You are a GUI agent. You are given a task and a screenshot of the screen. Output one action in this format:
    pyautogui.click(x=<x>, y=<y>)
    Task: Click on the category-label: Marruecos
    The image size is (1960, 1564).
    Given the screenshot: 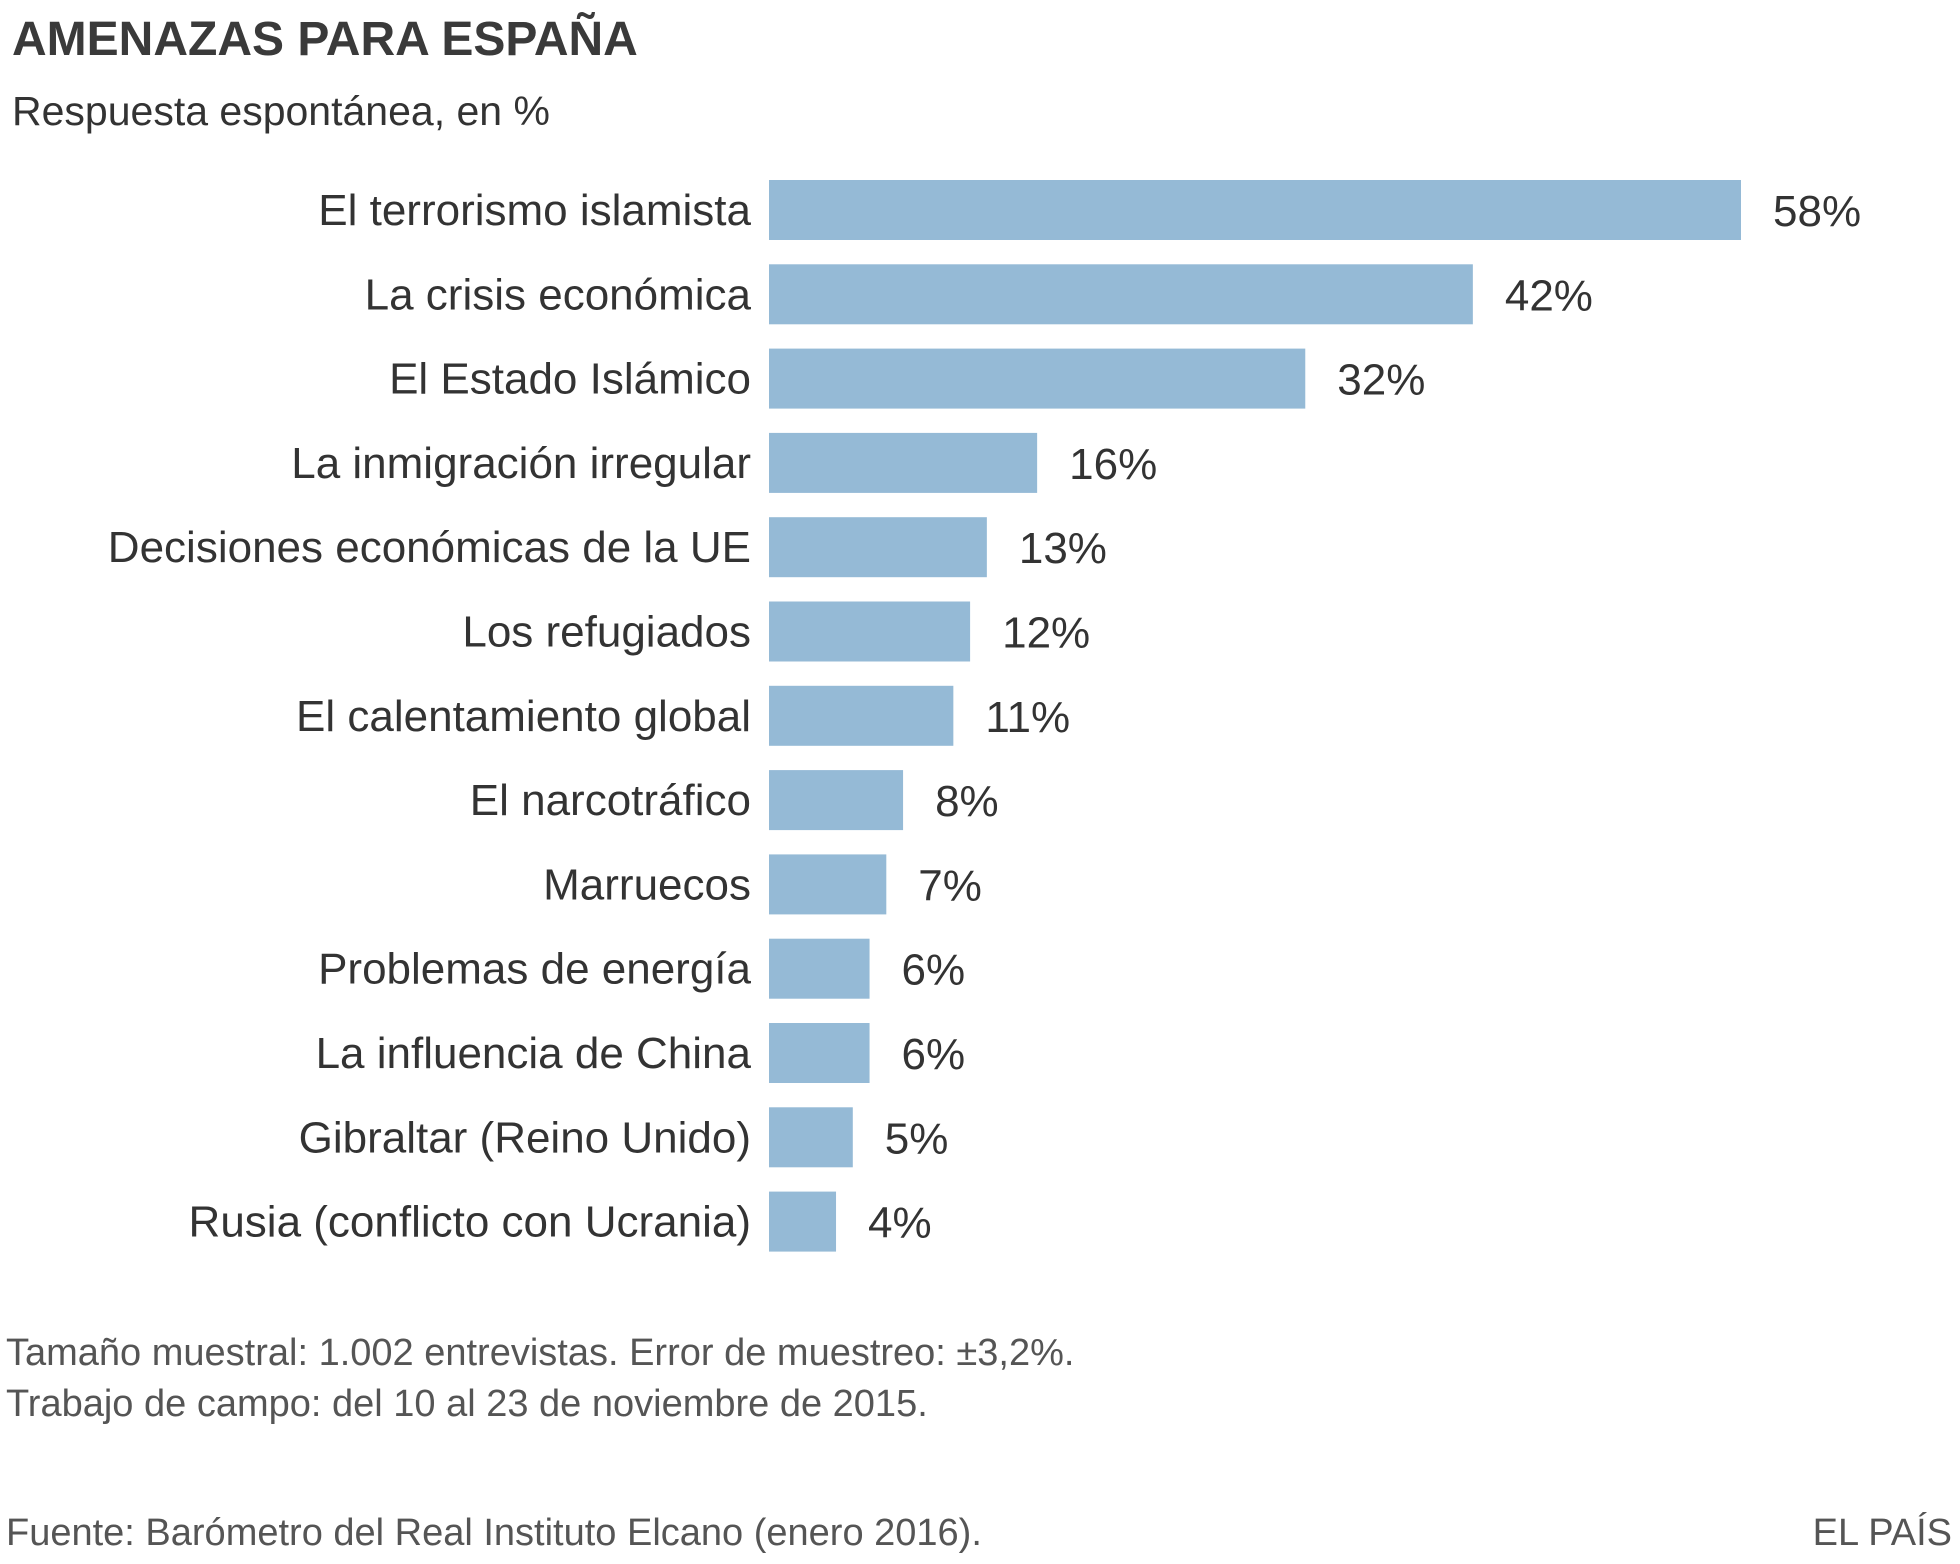 What is the action you would take?
    pyautogui.click(x=647, y=884)
    